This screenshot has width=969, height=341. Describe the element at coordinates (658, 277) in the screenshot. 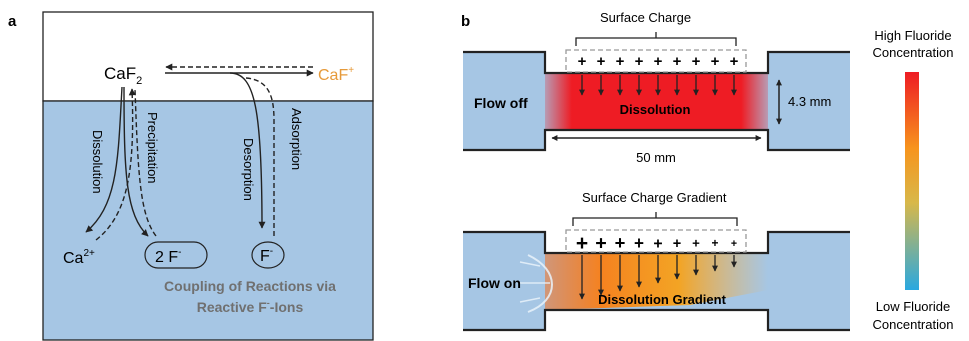

I see `dissolution-gradient-arrows` at that location.